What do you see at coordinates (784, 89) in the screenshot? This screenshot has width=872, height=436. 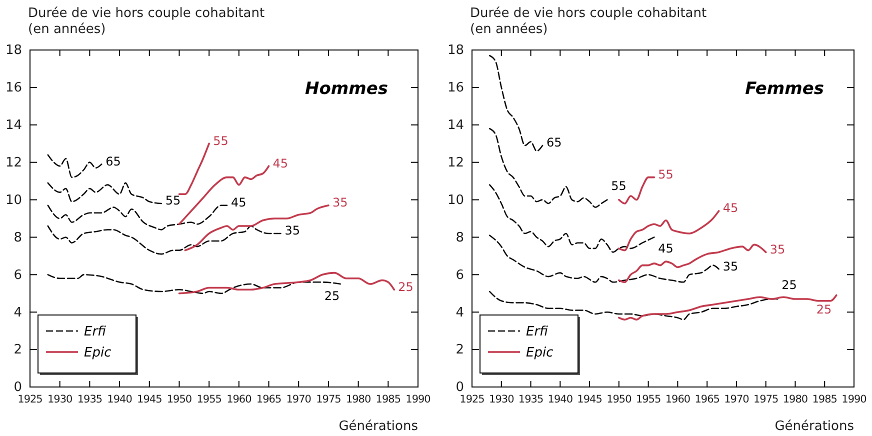 I see `text: Femmes` at bounding box center [784, 89].